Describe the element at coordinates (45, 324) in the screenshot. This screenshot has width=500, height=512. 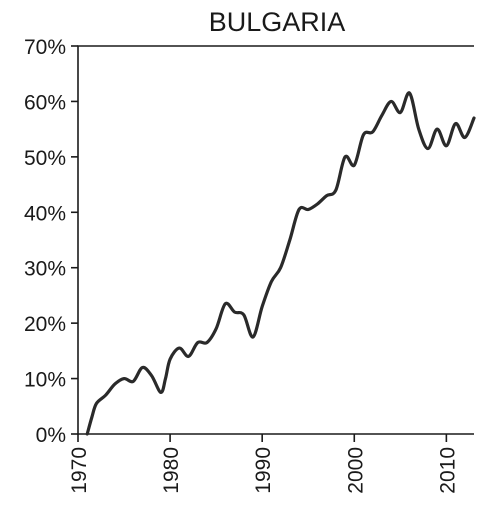
I see `y-tick-label: 20%` at that location.